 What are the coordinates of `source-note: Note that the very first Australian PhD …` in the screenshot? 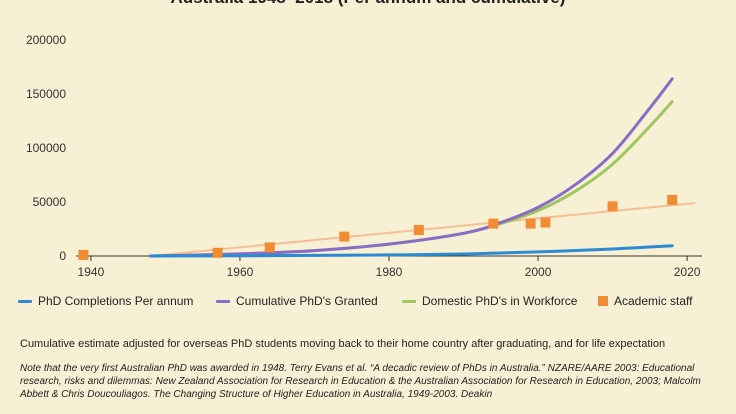 It's located at (360, 381).